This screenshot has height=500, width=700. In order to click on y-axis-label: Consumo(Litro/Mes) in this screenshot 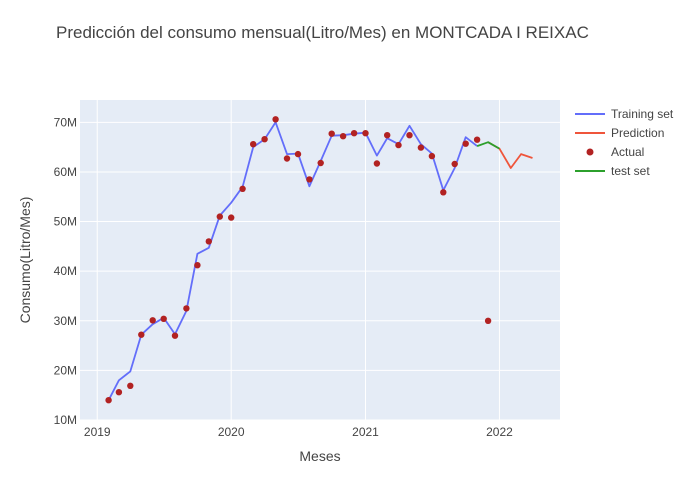, I will do `click(25, 260)`.